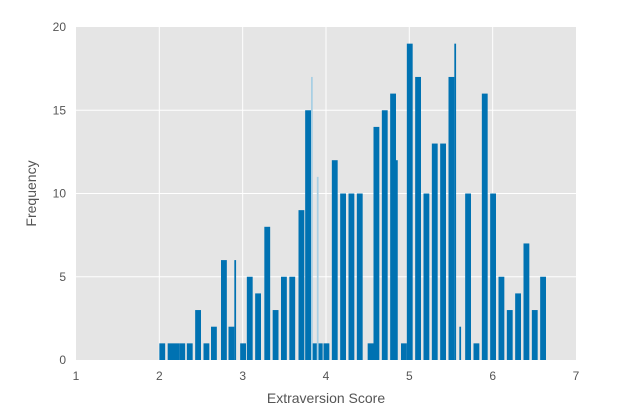 The image size is (626, 420). What do you see at coordinates (326, 398) in the screenshot?
I see `x-axis-label: Extraversion Score` at bounding box center [326, 398].